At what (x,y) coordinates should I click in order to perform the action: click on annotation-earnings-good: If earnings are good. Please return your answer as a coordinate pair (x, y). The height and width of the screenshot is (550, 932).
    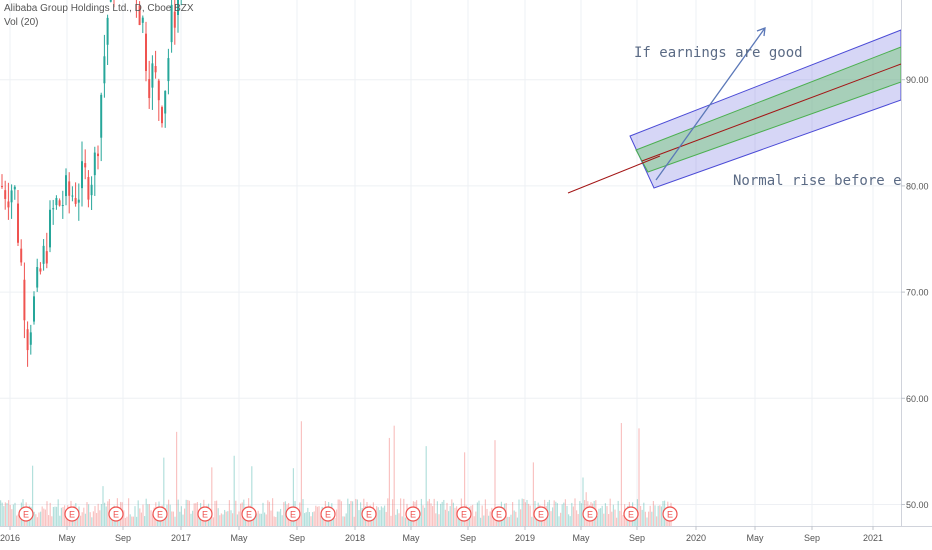
    Looking at the image, I should click on (718, 53).